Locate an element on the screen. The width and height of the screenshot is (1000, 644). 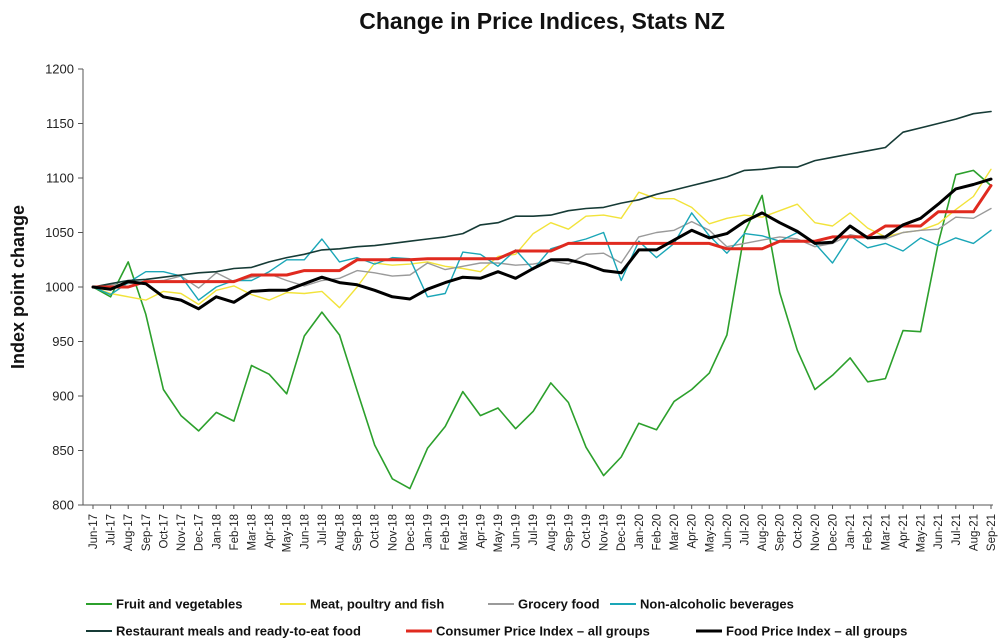
legend-label-1: Meat, poultry and fish is located at coordinates (377, 604).